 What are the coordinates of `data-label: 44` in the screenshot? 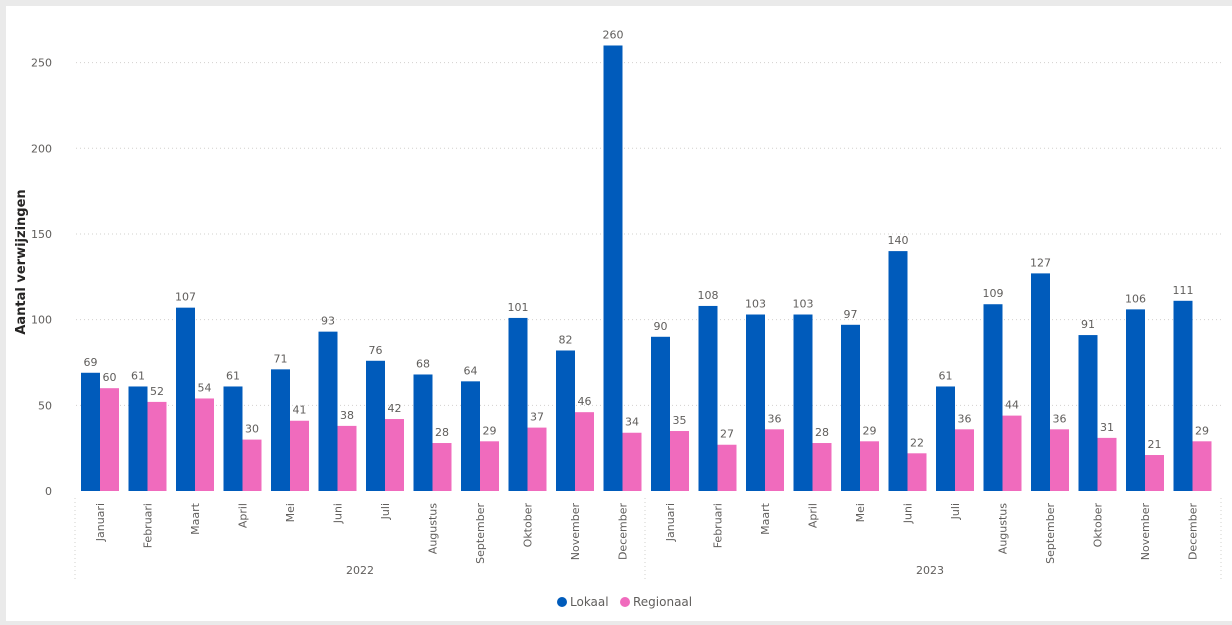 It's located at (1012, 405).